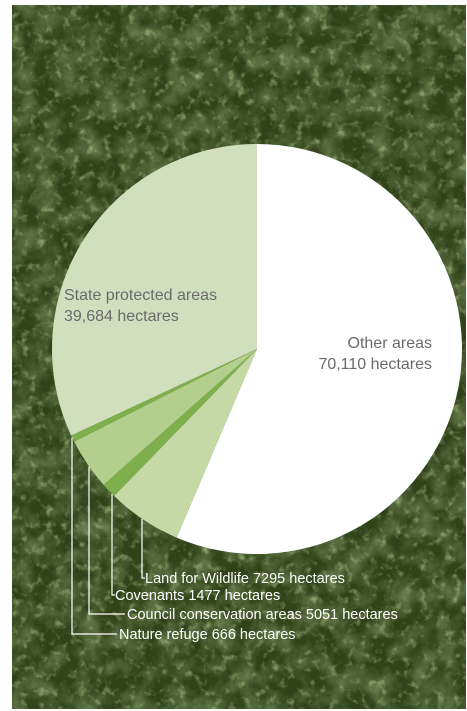 This screenshot has width=467, height=711. I want to click on callout-nature-refuge: Nature refuge 666 hectares, so click(207, 635).